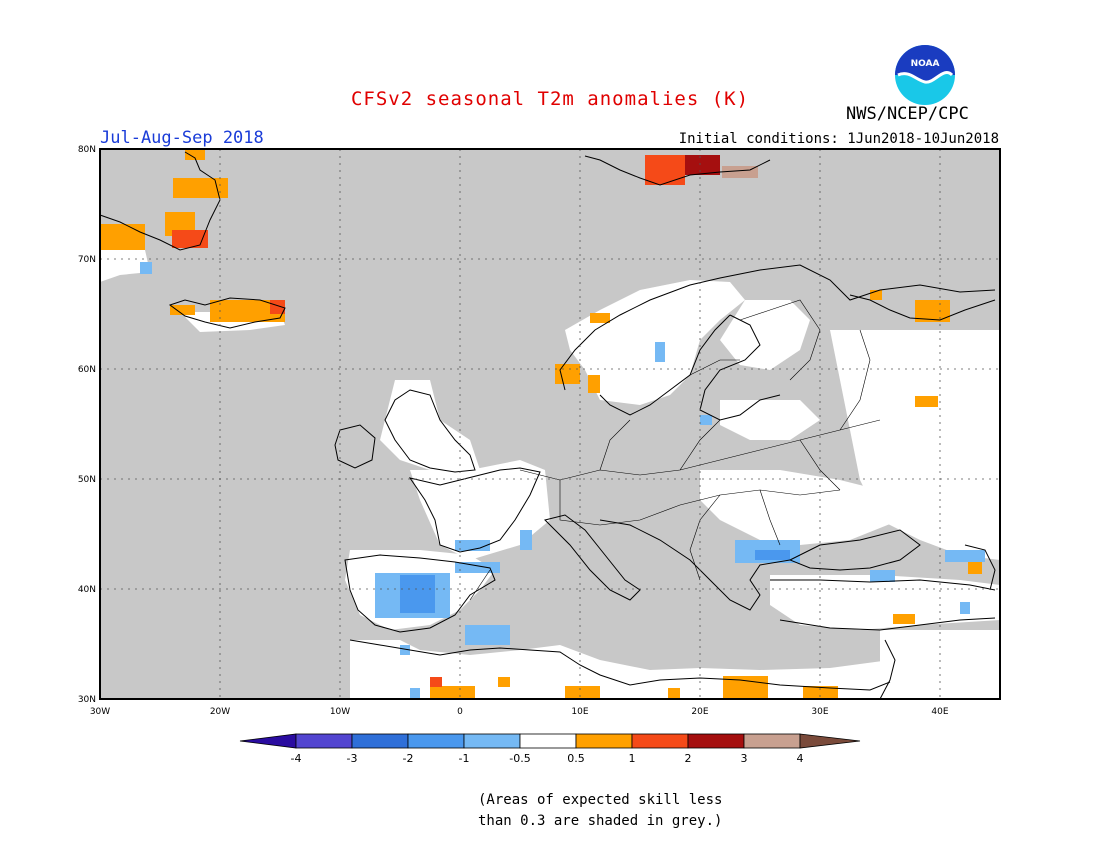 The image size is (1100, 854). I want to click on colorbar-label: -1, so click(464, 758).